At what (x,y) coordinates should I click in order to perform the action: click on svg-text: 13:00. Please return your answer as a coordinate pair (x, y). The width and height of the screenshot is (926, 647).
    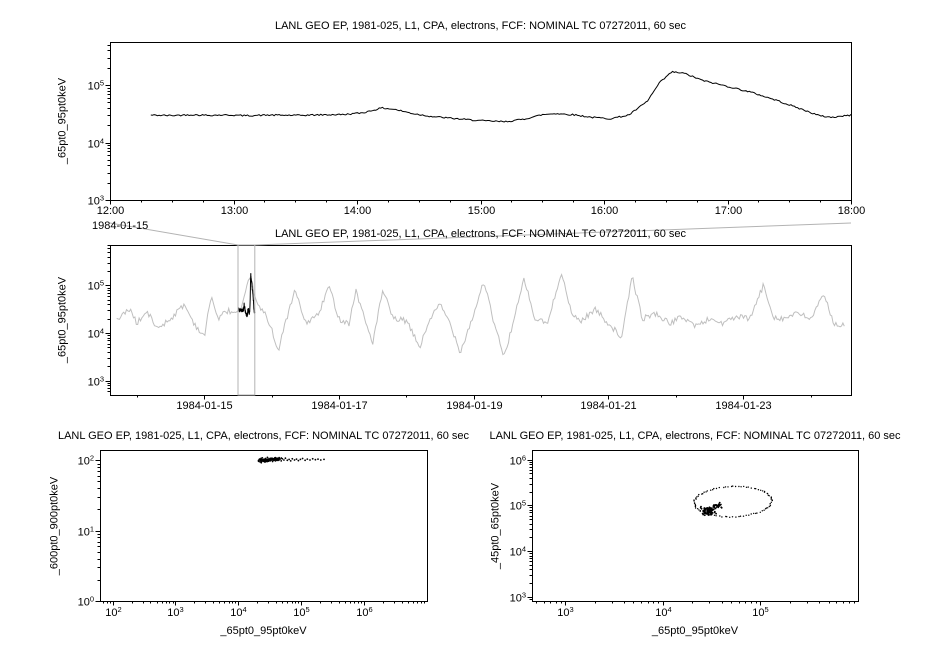
    Looking at the image, I should click on (235, 211).